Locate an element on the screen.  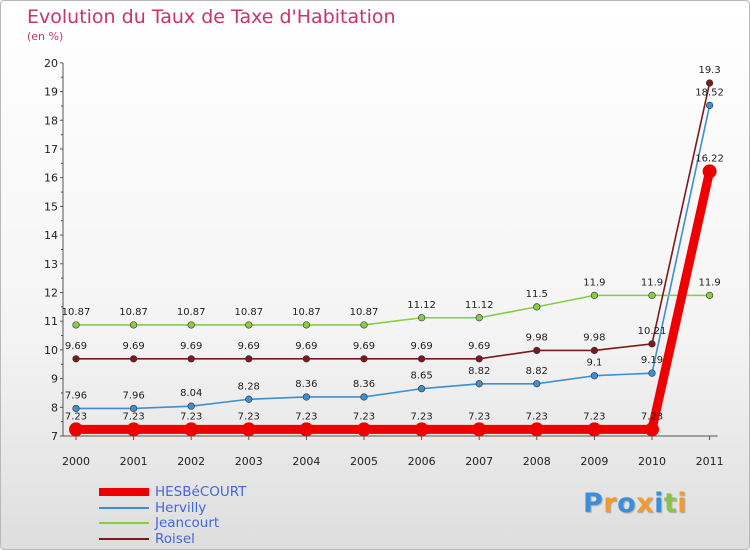
series-2-data-label: 11.9 is located at coordinates (594, 282).